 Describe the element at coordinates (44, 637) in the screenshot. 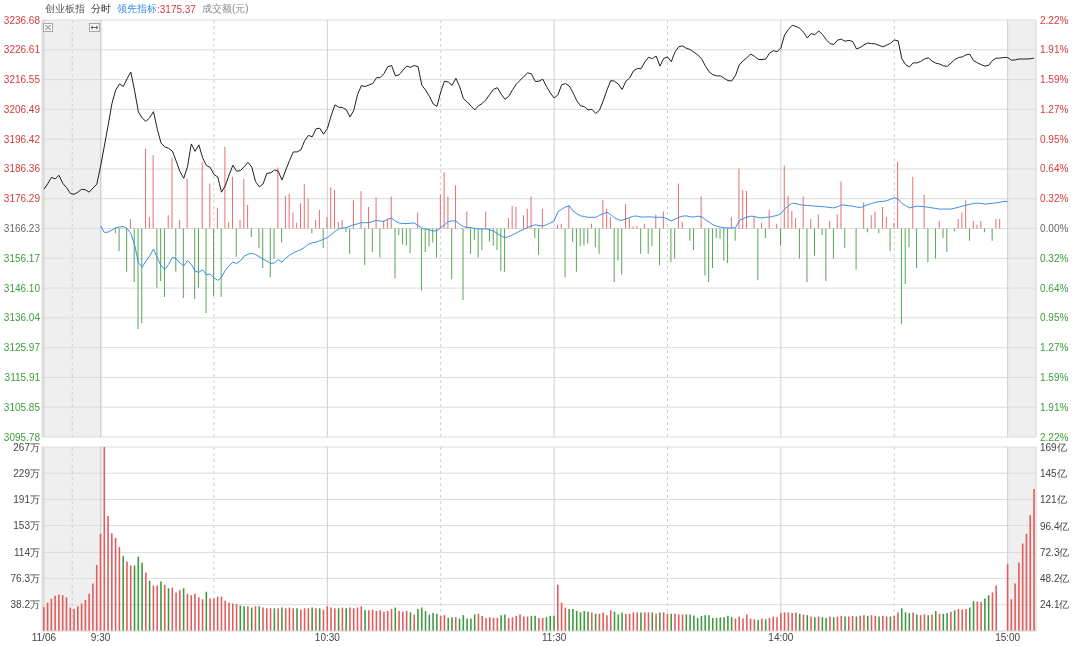

I see `x-tick-label: 11/06` at that location.